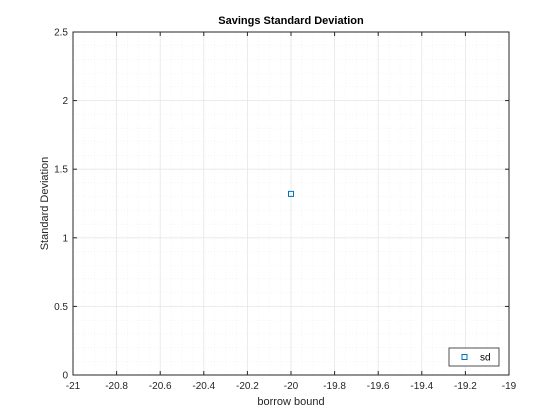 This screenshot has width=560, height=420. What do you see at coordinates (378, 386) in the screenshot?
I see `x-tick-label: -19.6` at bounding box center [378, 386].